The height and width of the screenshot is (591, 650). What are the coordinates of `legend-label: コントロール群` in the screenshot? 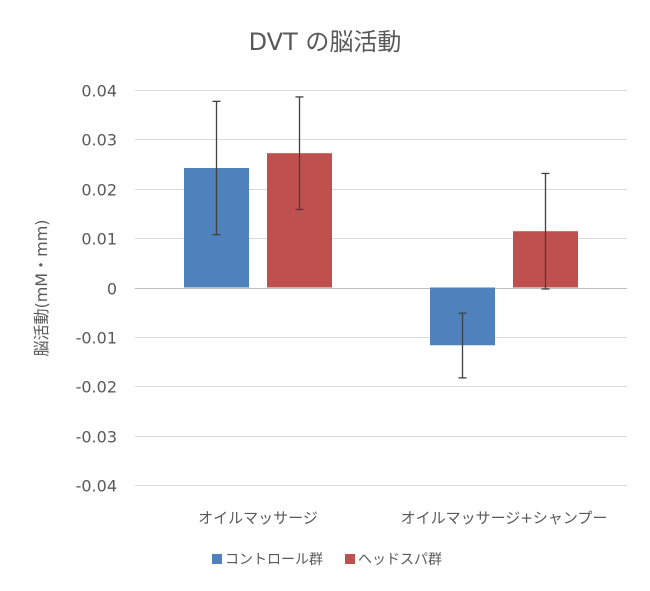 It's located at (274, 560).